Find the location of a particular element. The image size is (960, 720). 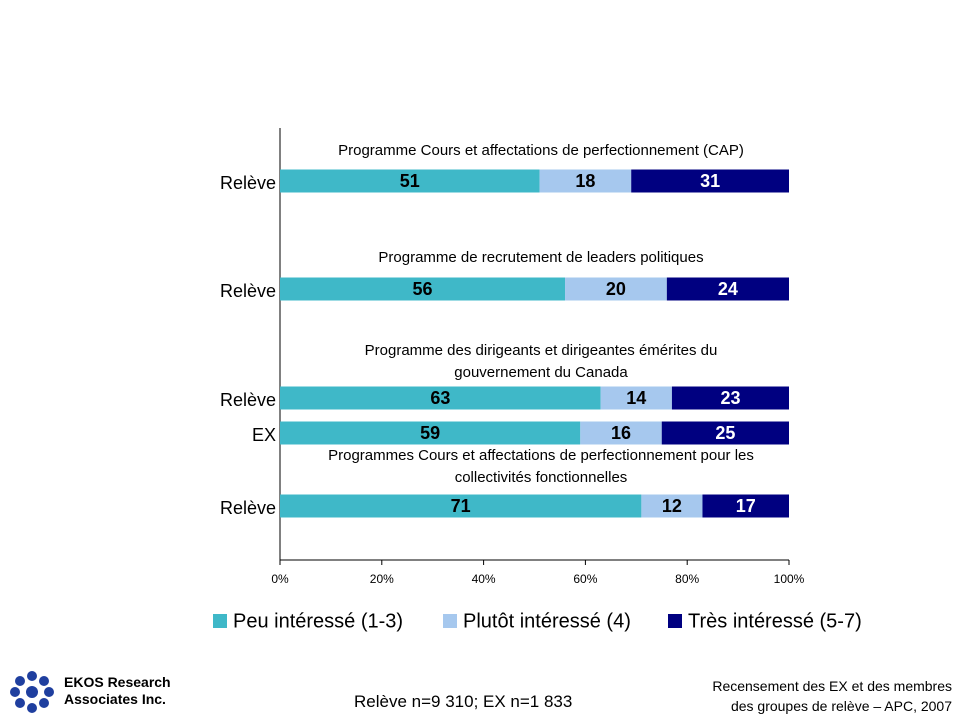

legend-label: Peu intéressé (1-3) is located at coordinates (318, 621).